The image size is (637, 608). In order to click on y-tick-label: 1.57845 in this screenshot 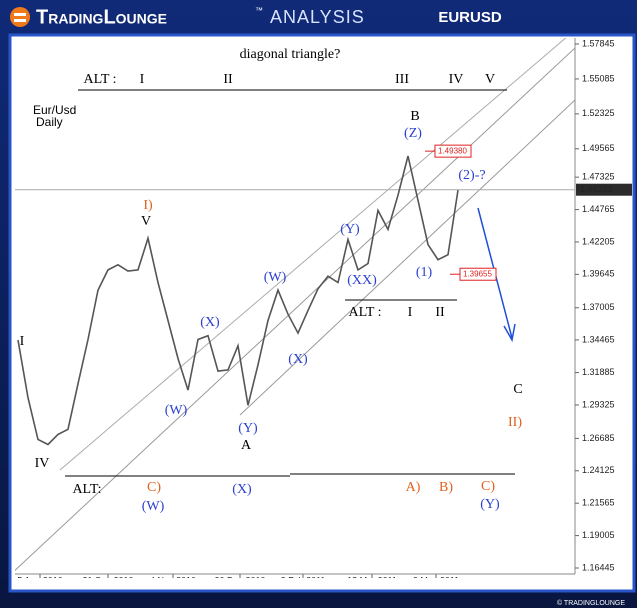, I will do `click(598, 43)`.